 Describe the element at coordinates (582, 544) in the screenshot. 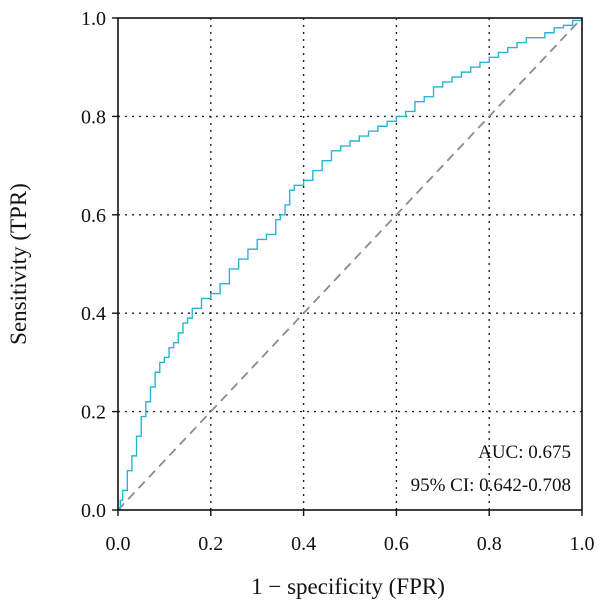

I see `x-tick-label: 1.0` at that location.